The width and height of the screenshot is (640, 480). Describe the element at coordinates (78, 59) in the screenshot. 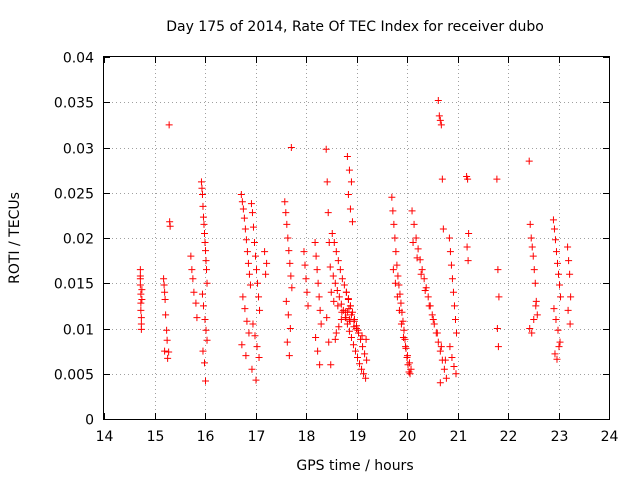

I see `y-tick-label: 0.04` at that location.